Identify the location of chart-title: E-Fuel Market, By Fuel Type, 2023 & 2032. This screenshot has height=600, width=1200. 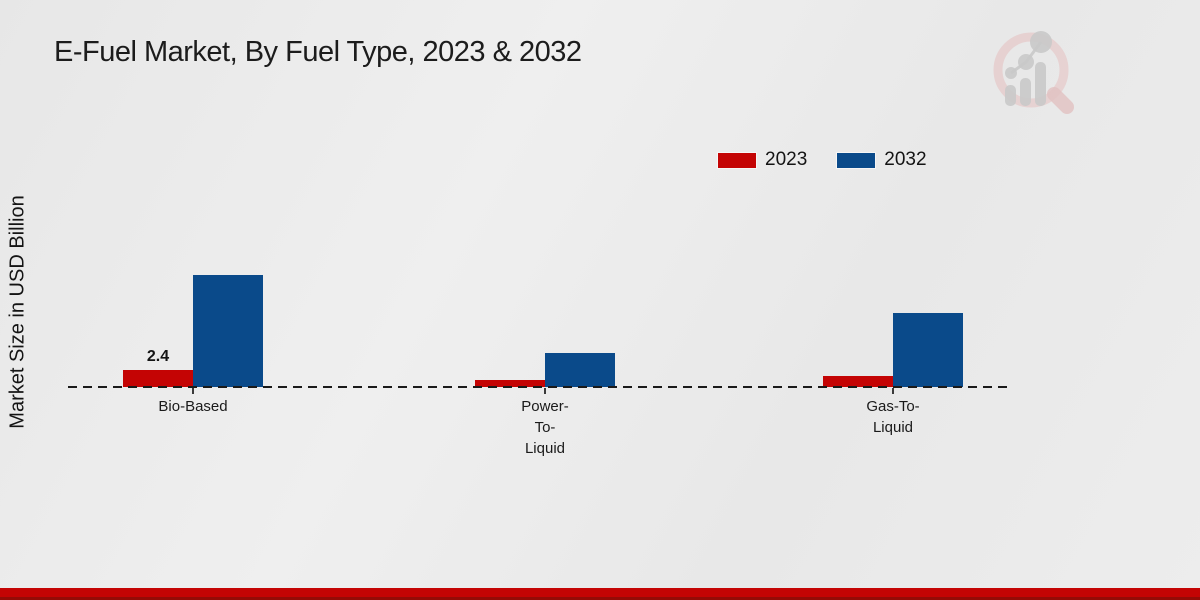
(318, 52).